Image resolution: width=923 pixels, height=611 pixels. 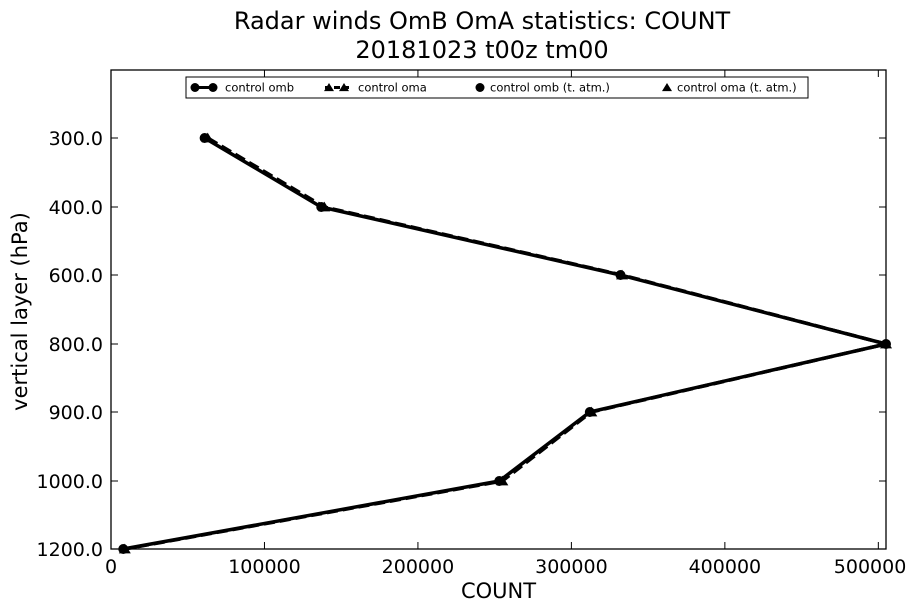 I want to click on x-tick-label: 0, so click(x=111, y=567).